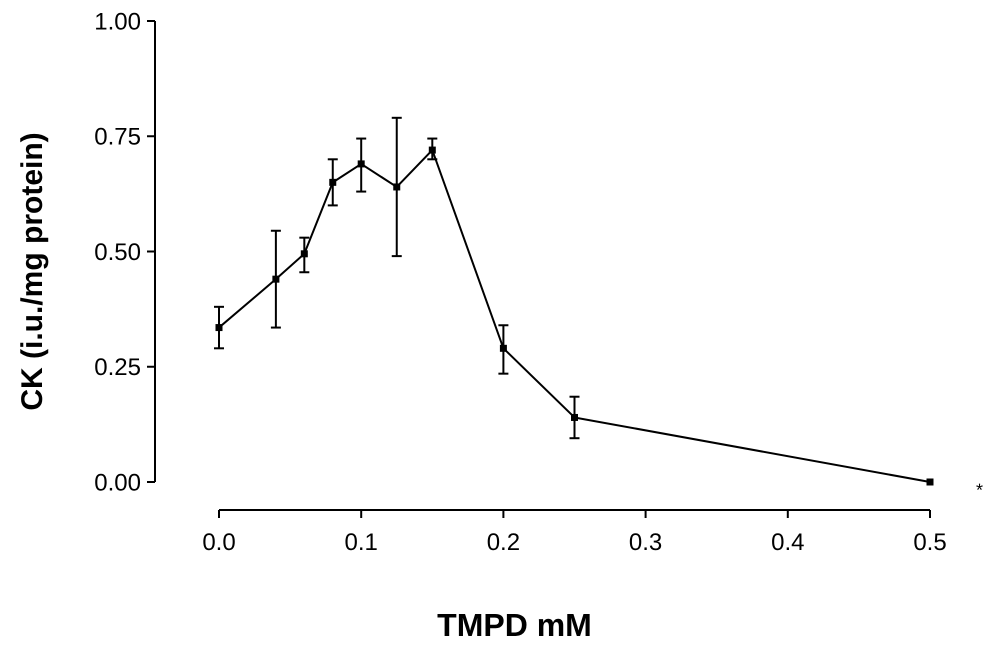 The image size is (995, 654). I want to click on y-tick-label: 1.00, so click(117, 22).